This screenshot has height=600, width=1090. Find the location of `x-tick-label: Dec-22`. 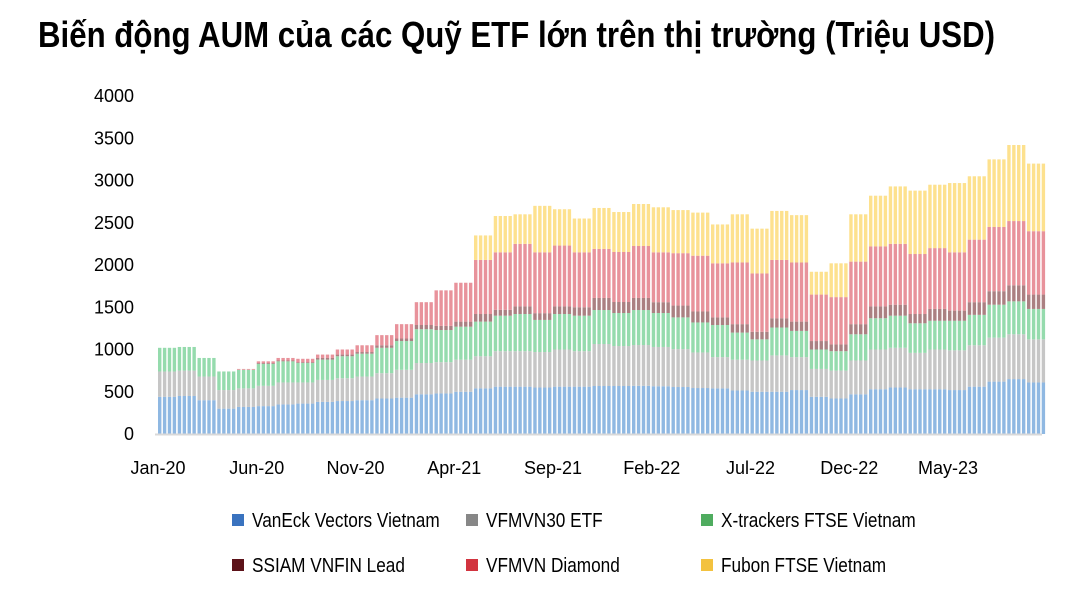

x-tick-label: Dec-22 is located at coordinates (849, 468).